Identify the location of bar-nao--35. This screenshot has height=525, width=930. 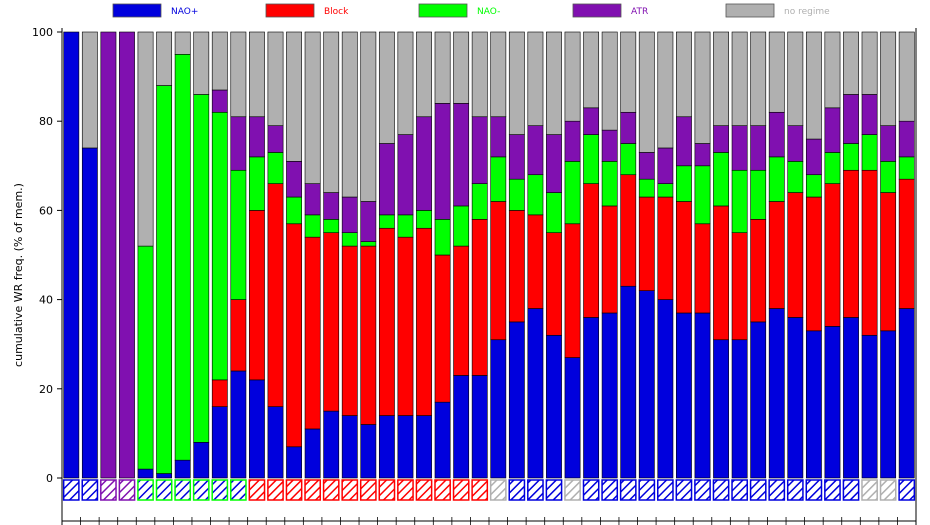
(721, 179).